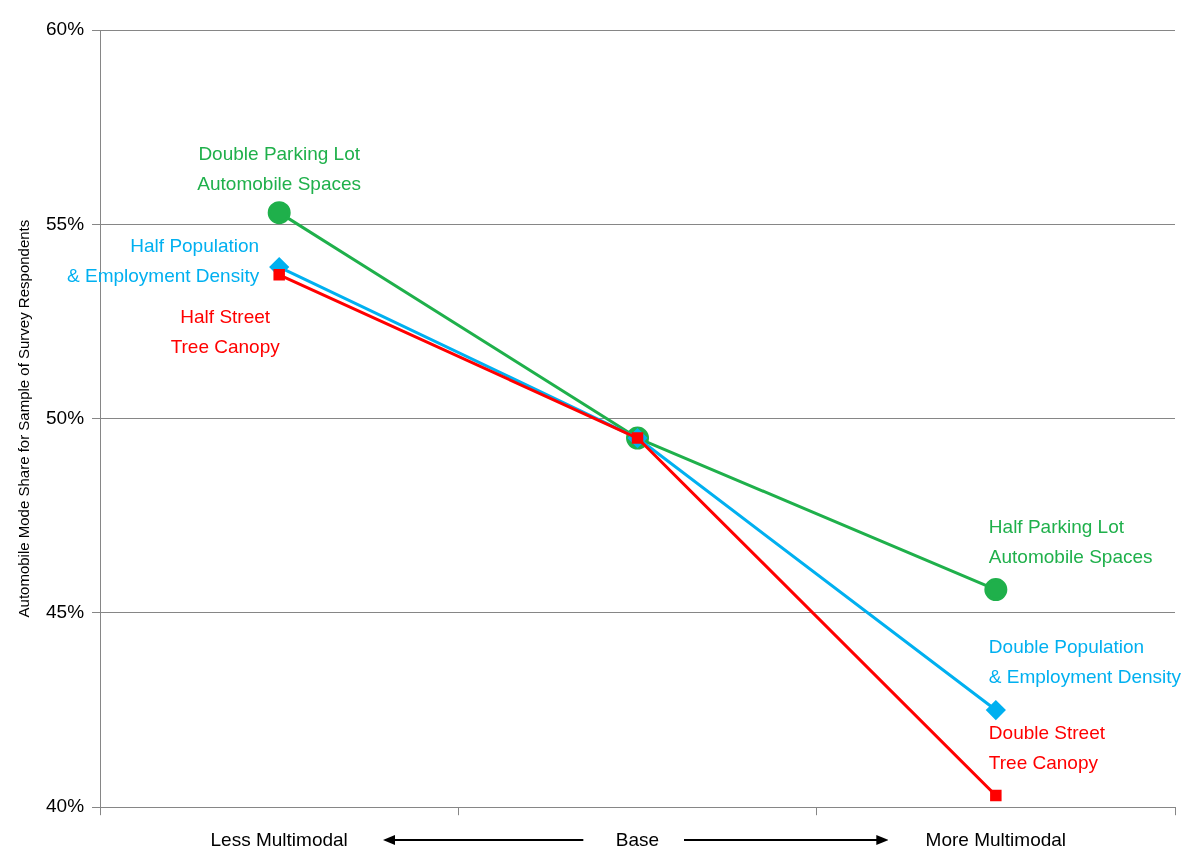 The width and height of the screenshot is (1194, 867). I want to click on y-tick-label: 60%, so click(65, 29).